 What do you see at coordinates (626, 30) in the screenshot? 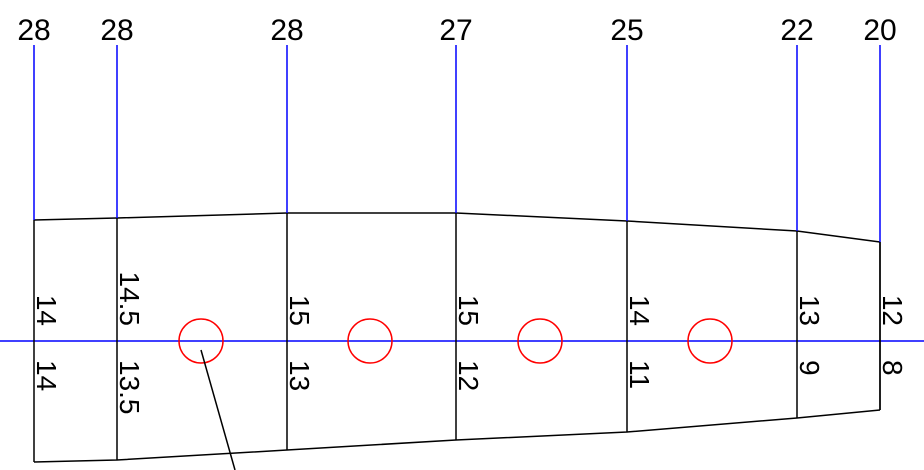
I see `station-label: 25` at bounding box center [626, 30].